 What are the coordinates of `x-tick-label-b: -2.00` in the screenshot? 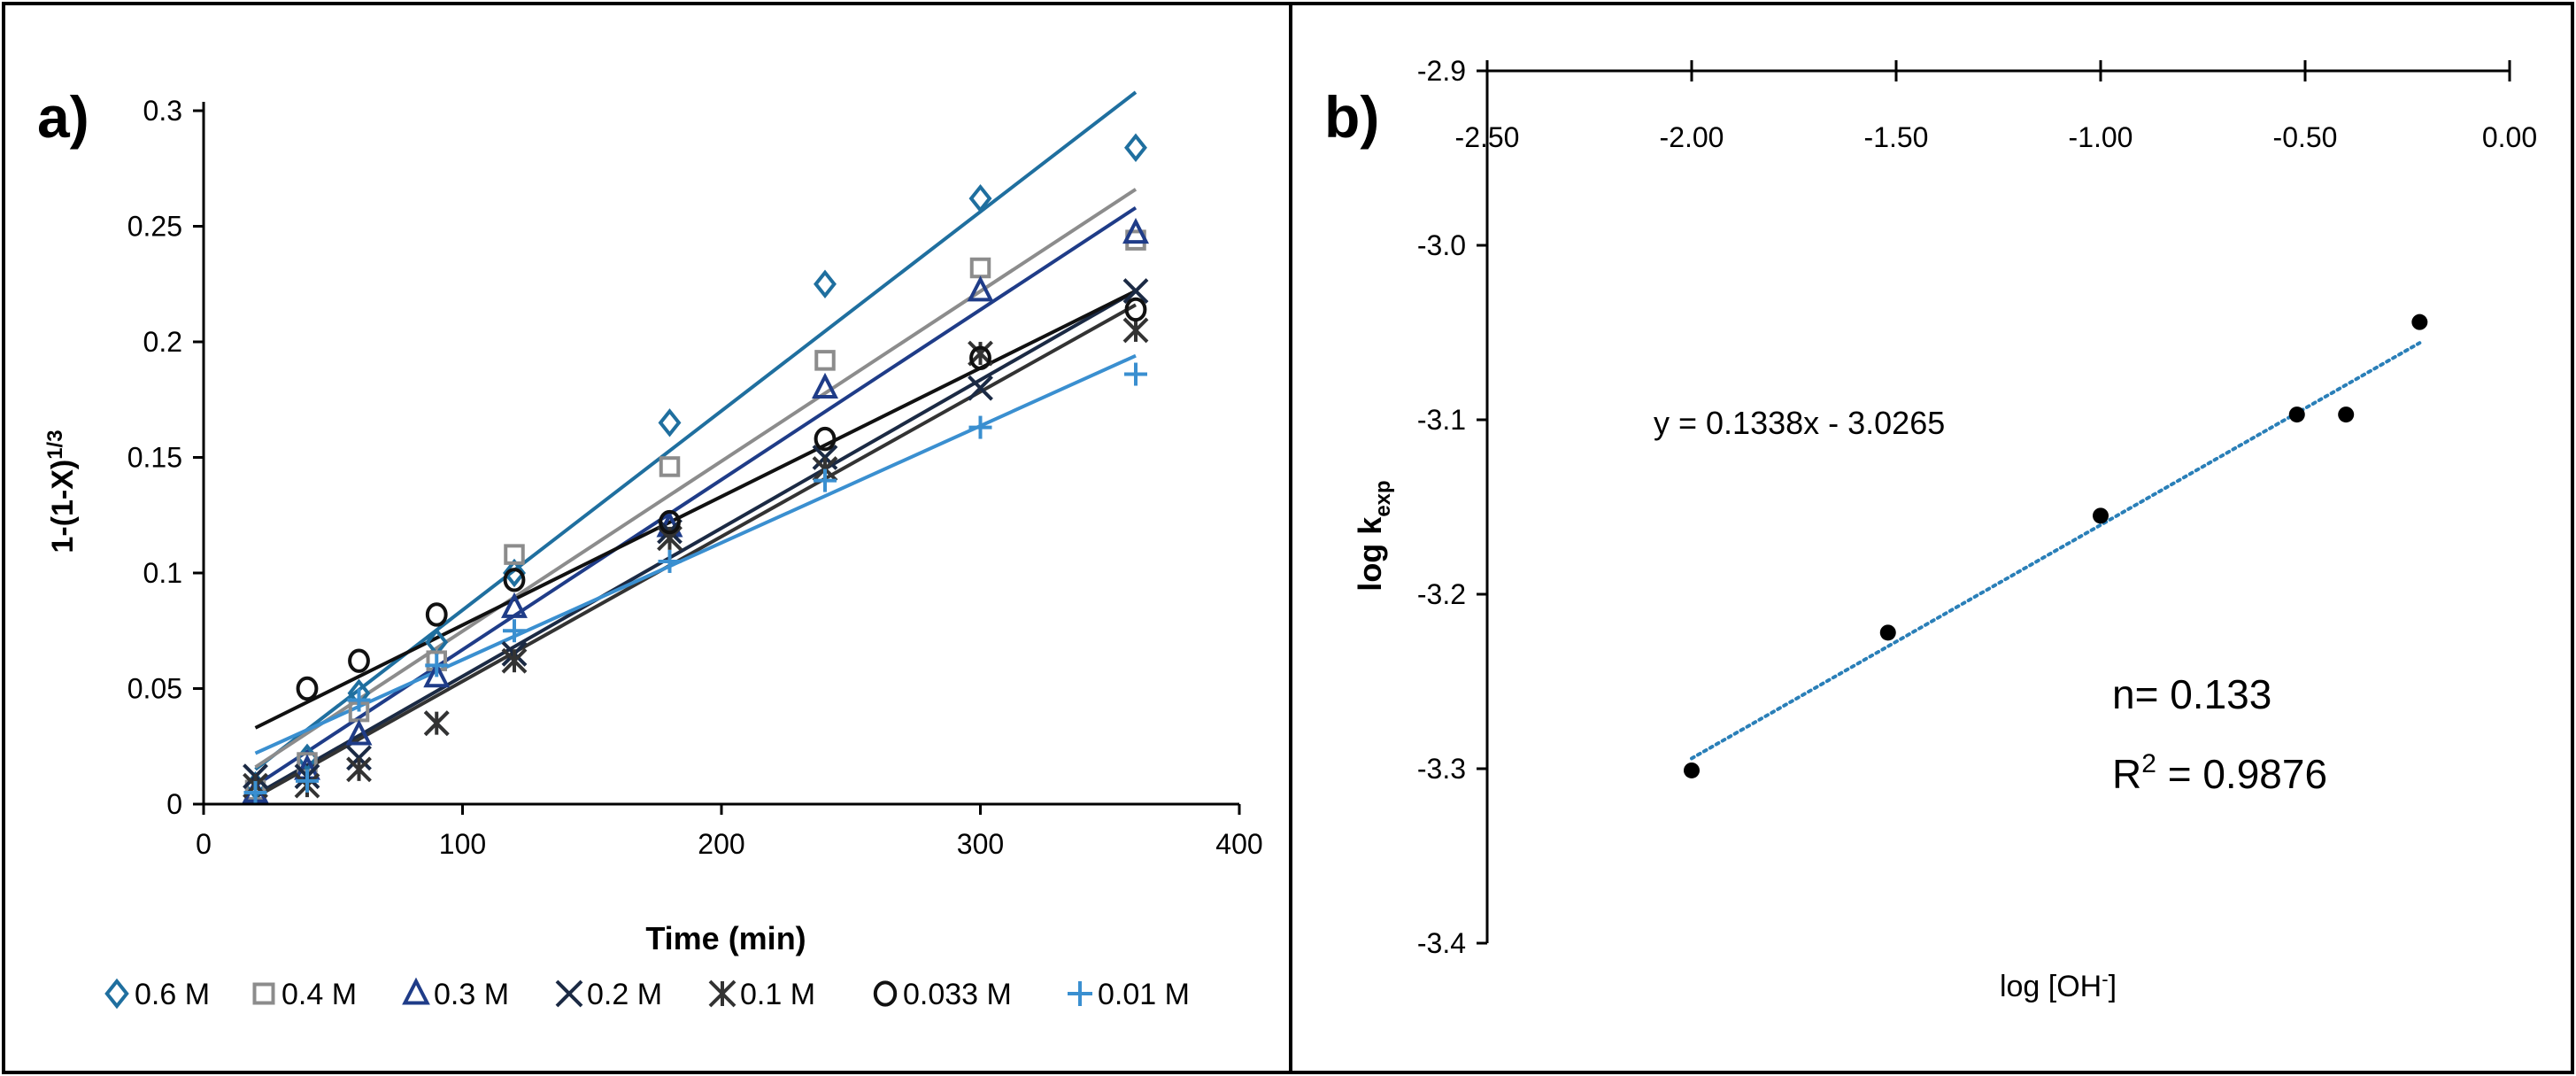 It's located at (1692, 137).